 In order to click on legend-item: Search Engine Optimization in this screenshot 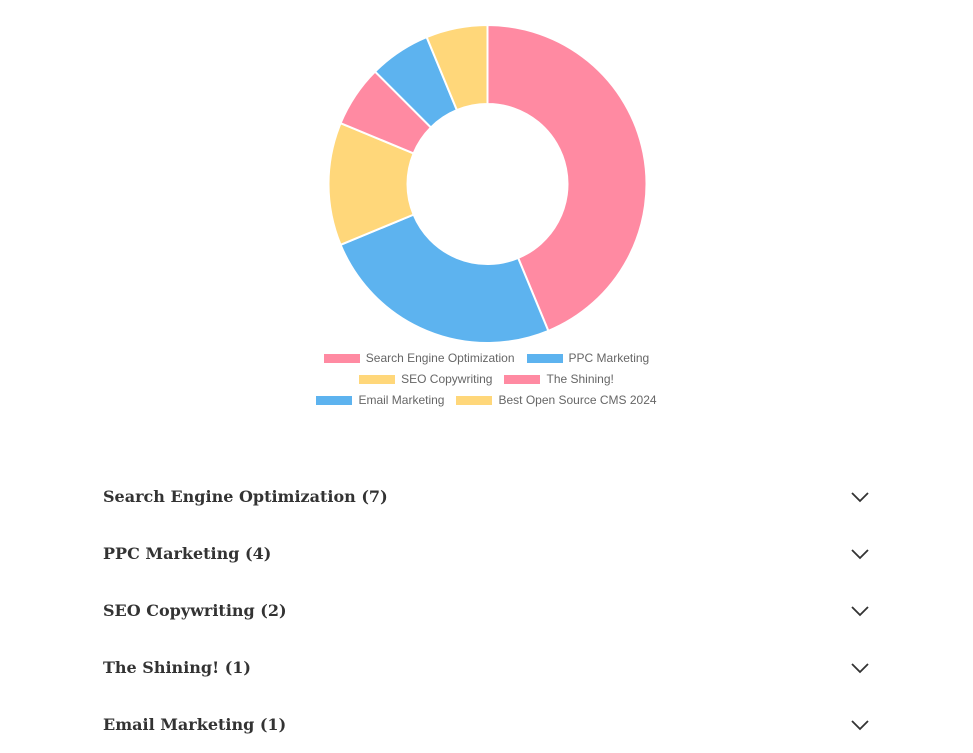, I will do `click(419, 358)`.